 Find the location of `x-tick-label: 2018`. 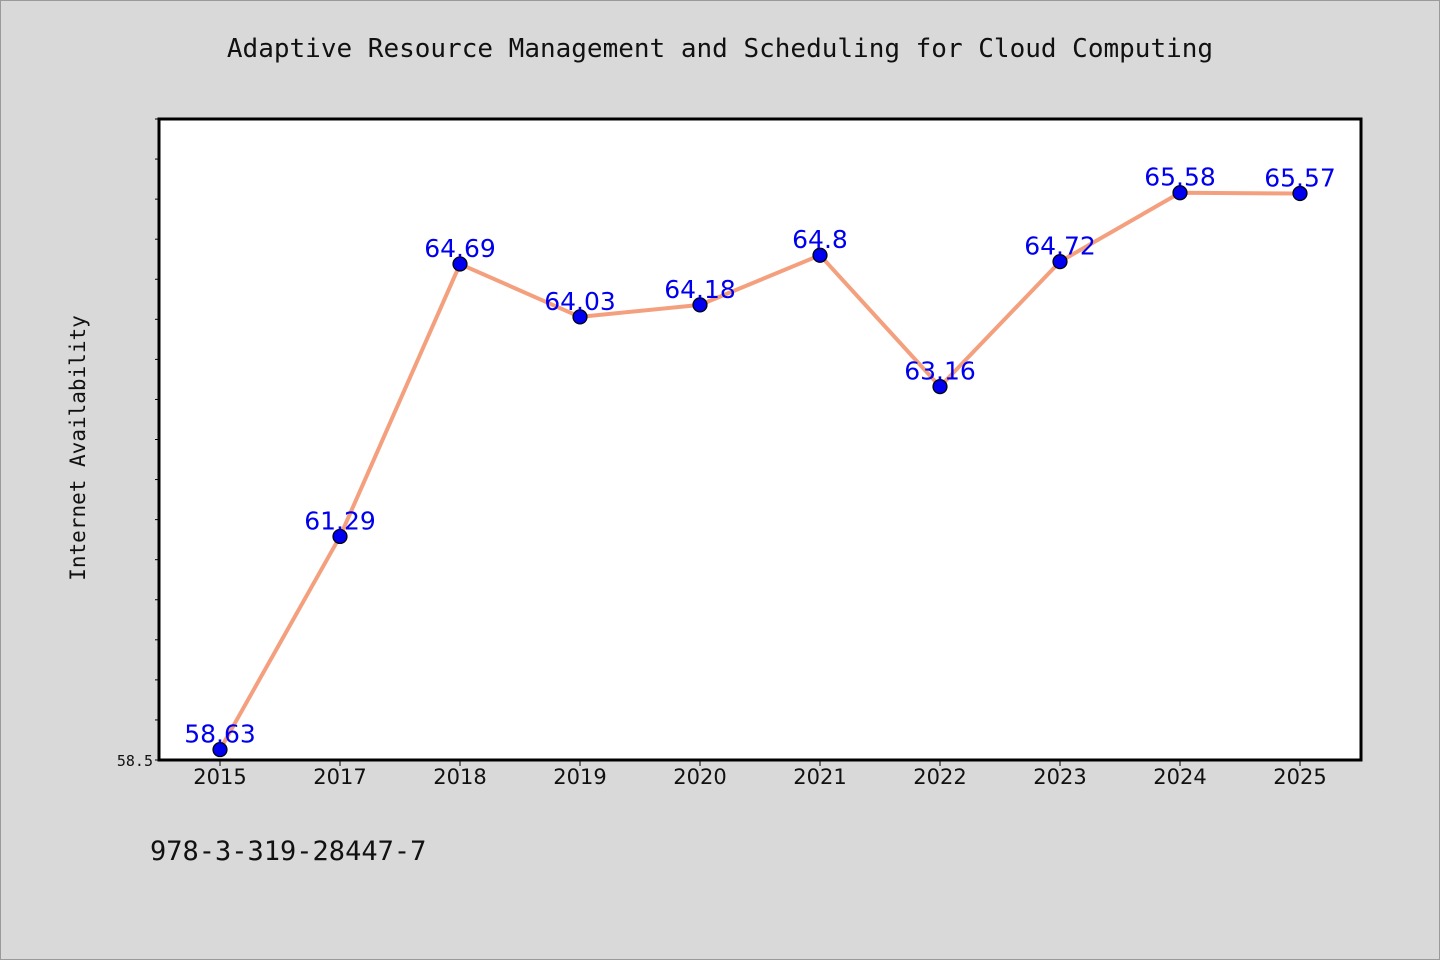

x-tick-label: 2018 is located at coordinates (459, 777).